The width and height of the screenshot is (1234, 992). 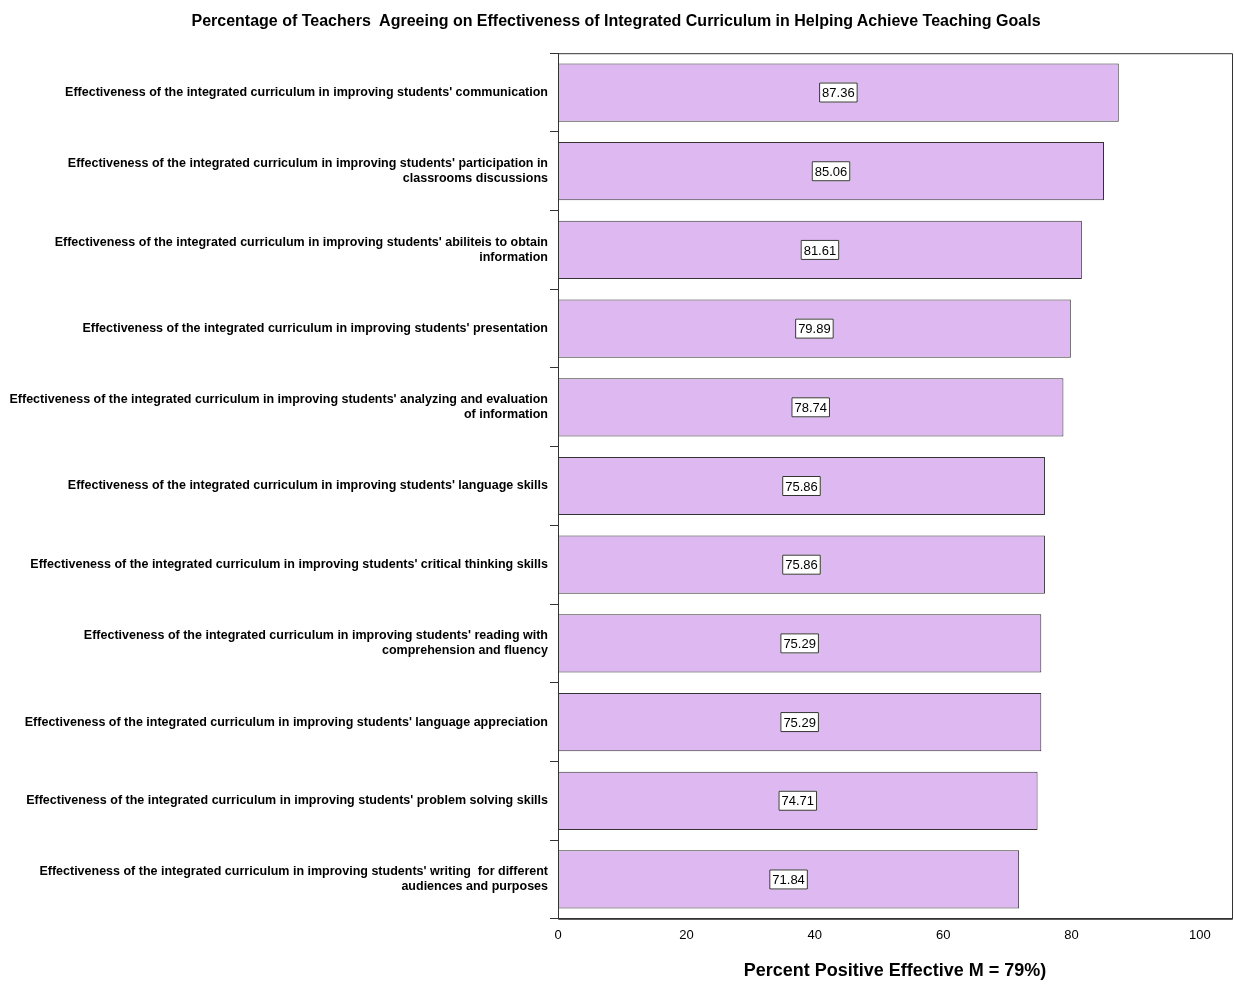 What do you see at coordinates (814, 935) in the screenshot?
I see `x-tick-label: 40` at bounding box center [814, 935].